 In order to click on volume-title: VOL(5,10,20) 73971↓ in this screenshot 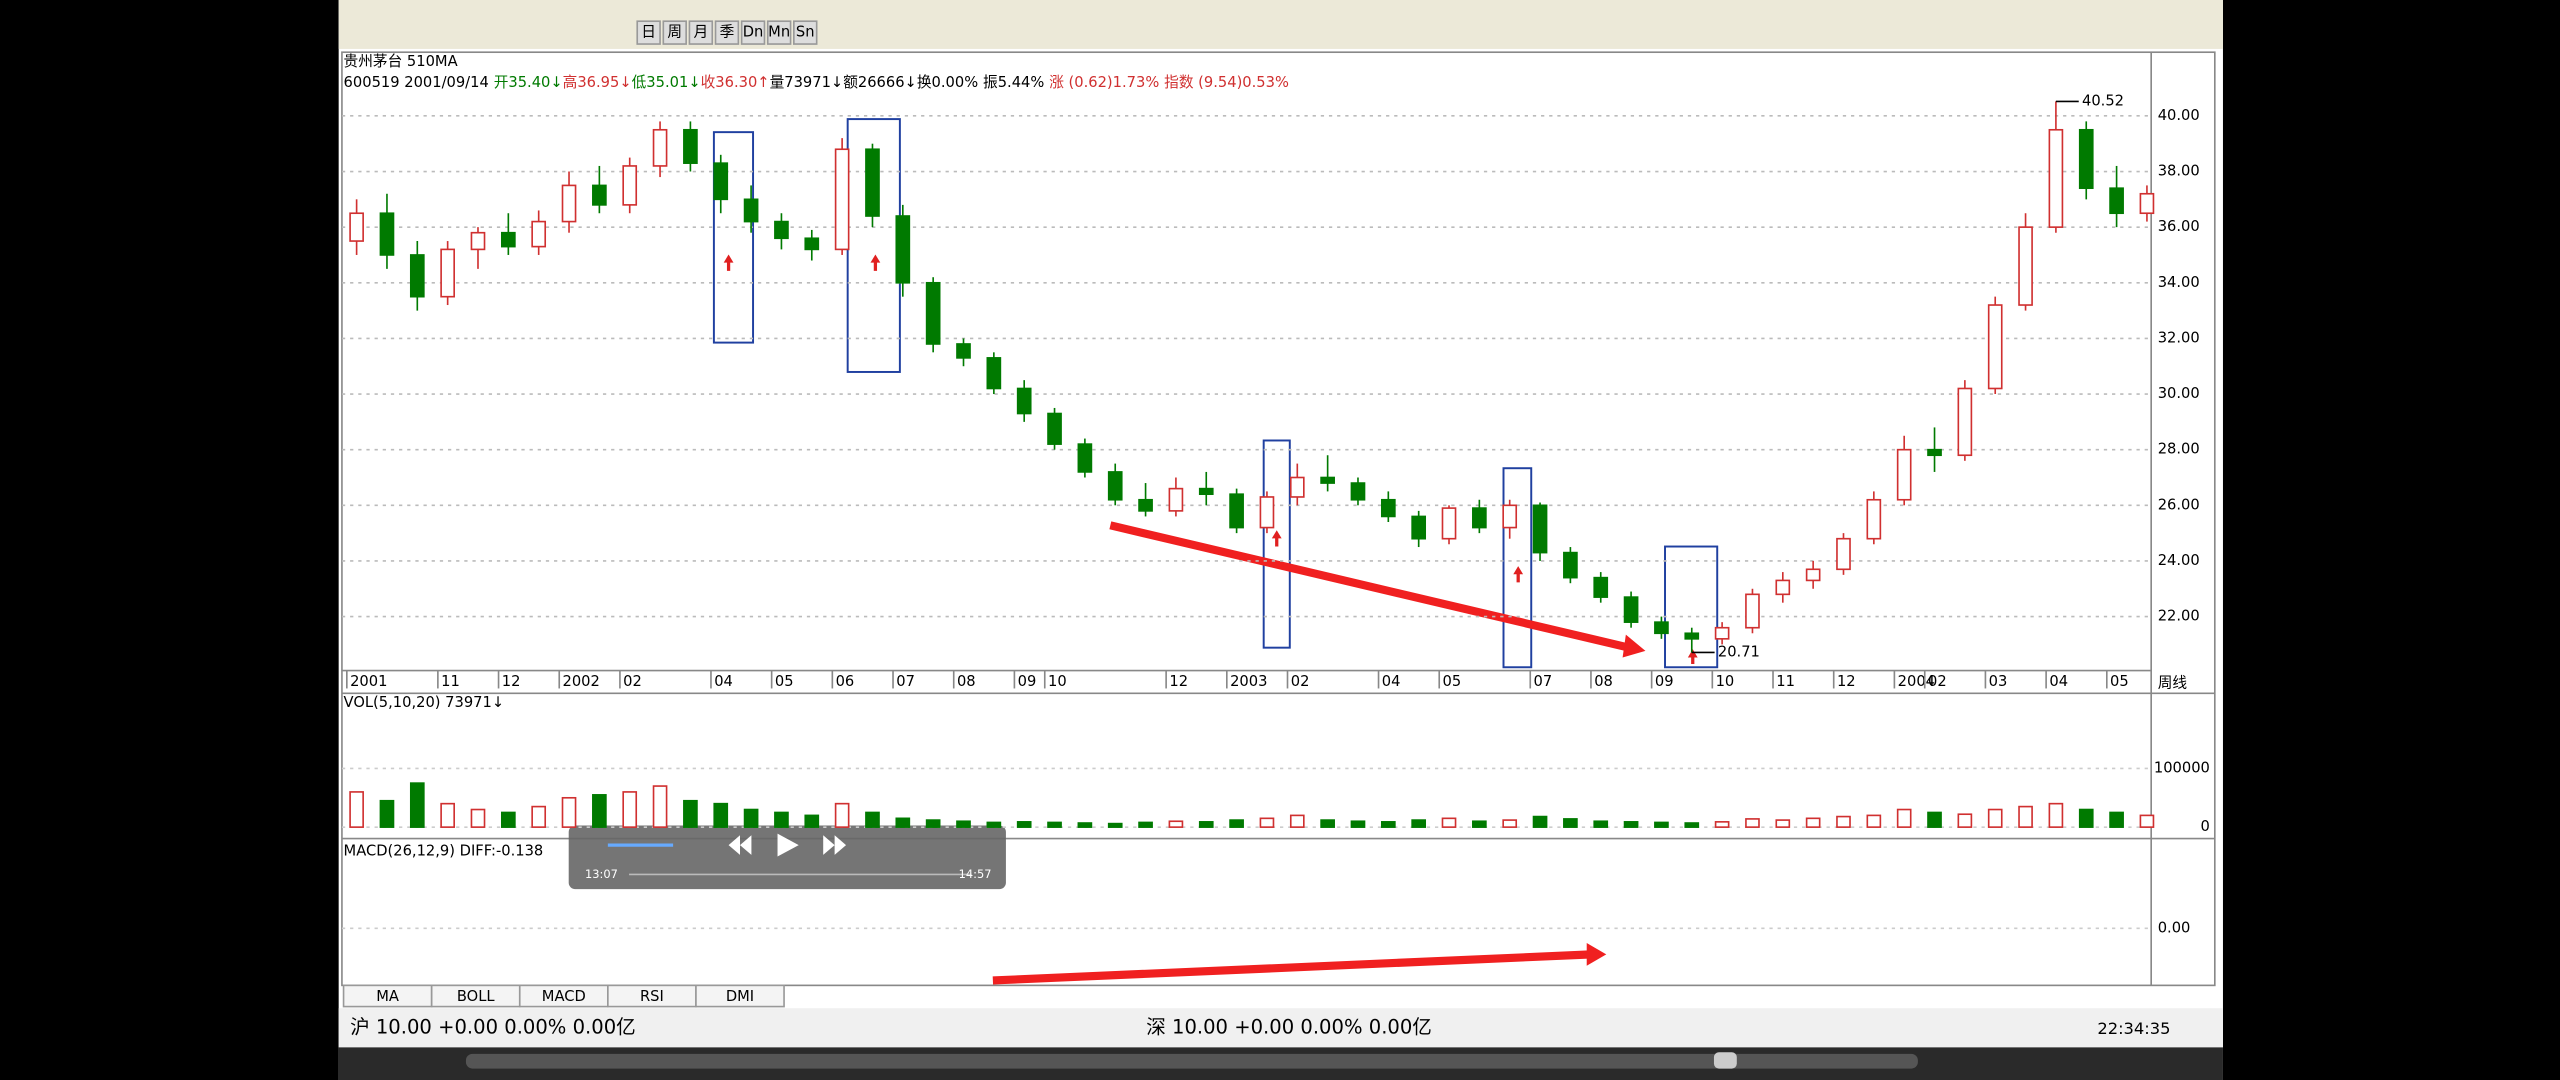, I will do `click(424, 702)`.